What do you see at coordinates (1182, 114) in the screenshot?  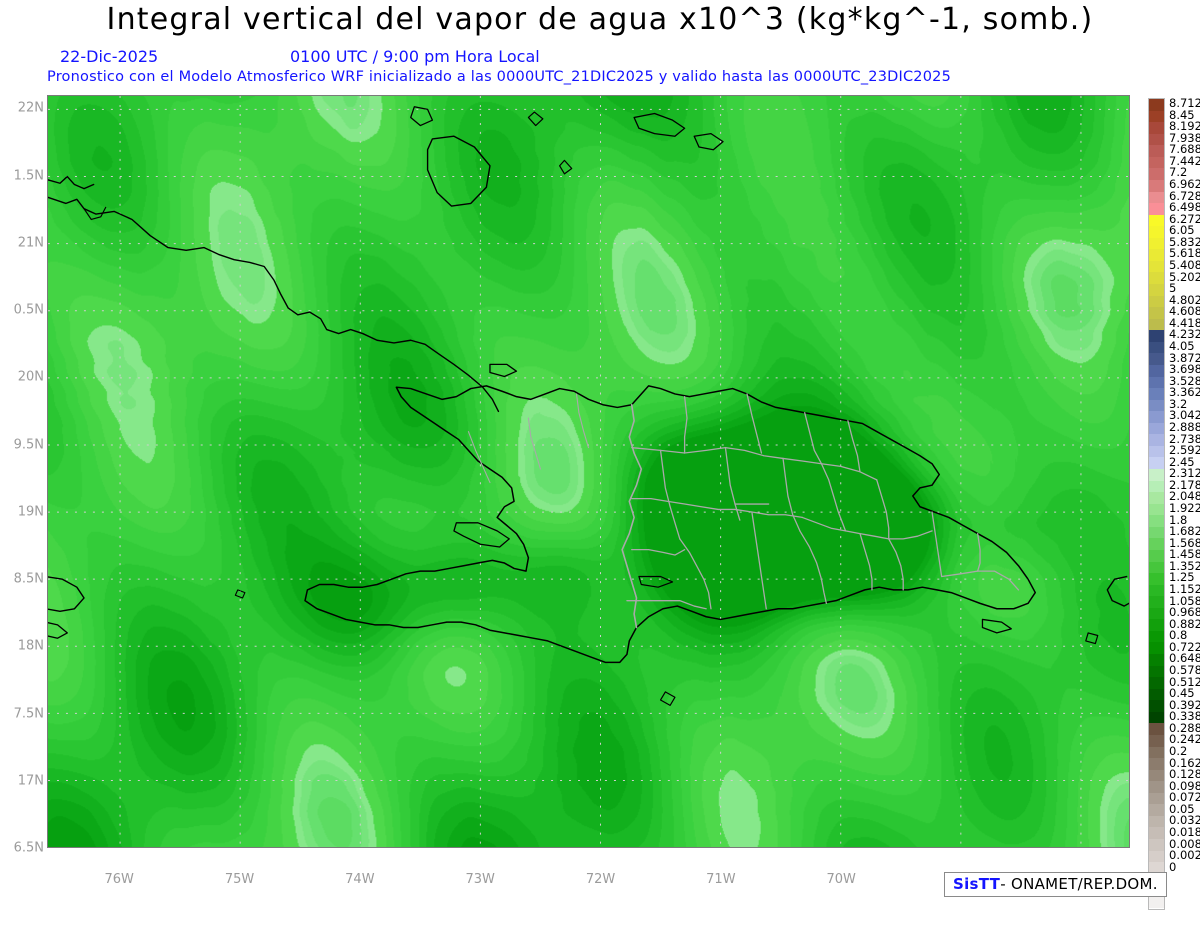 I see `colorbar-tick-label: 8.45` at bounding box center [1182, 114].